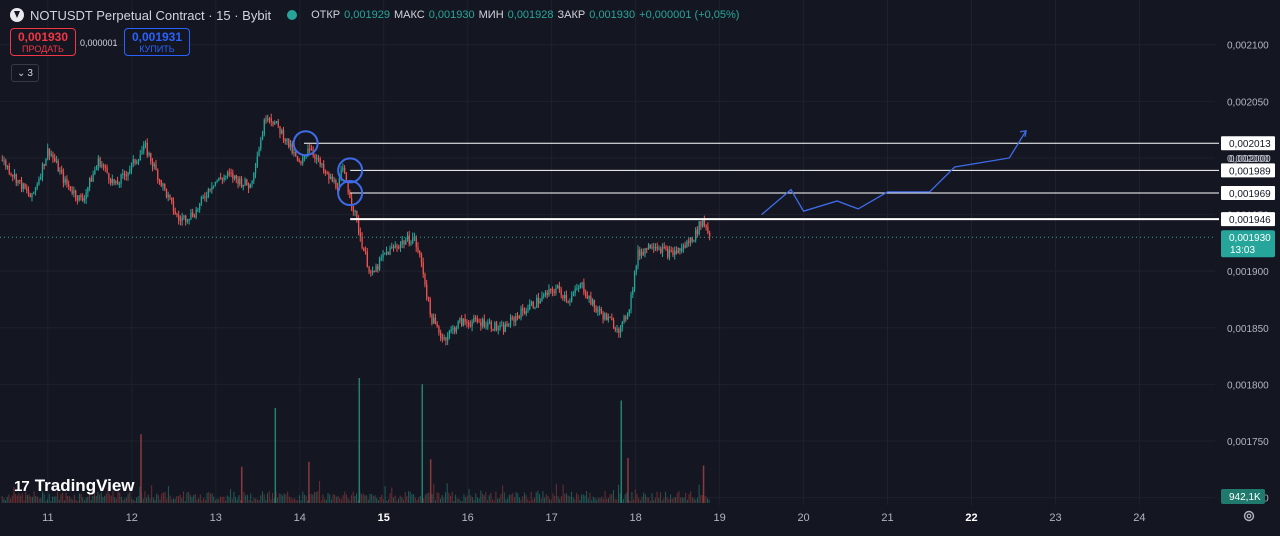 The image size is (1280, 536). Describe the element at coordinates (1248, 102) in the screenshot. I see `y-tick-label: 0,002050` at that location.